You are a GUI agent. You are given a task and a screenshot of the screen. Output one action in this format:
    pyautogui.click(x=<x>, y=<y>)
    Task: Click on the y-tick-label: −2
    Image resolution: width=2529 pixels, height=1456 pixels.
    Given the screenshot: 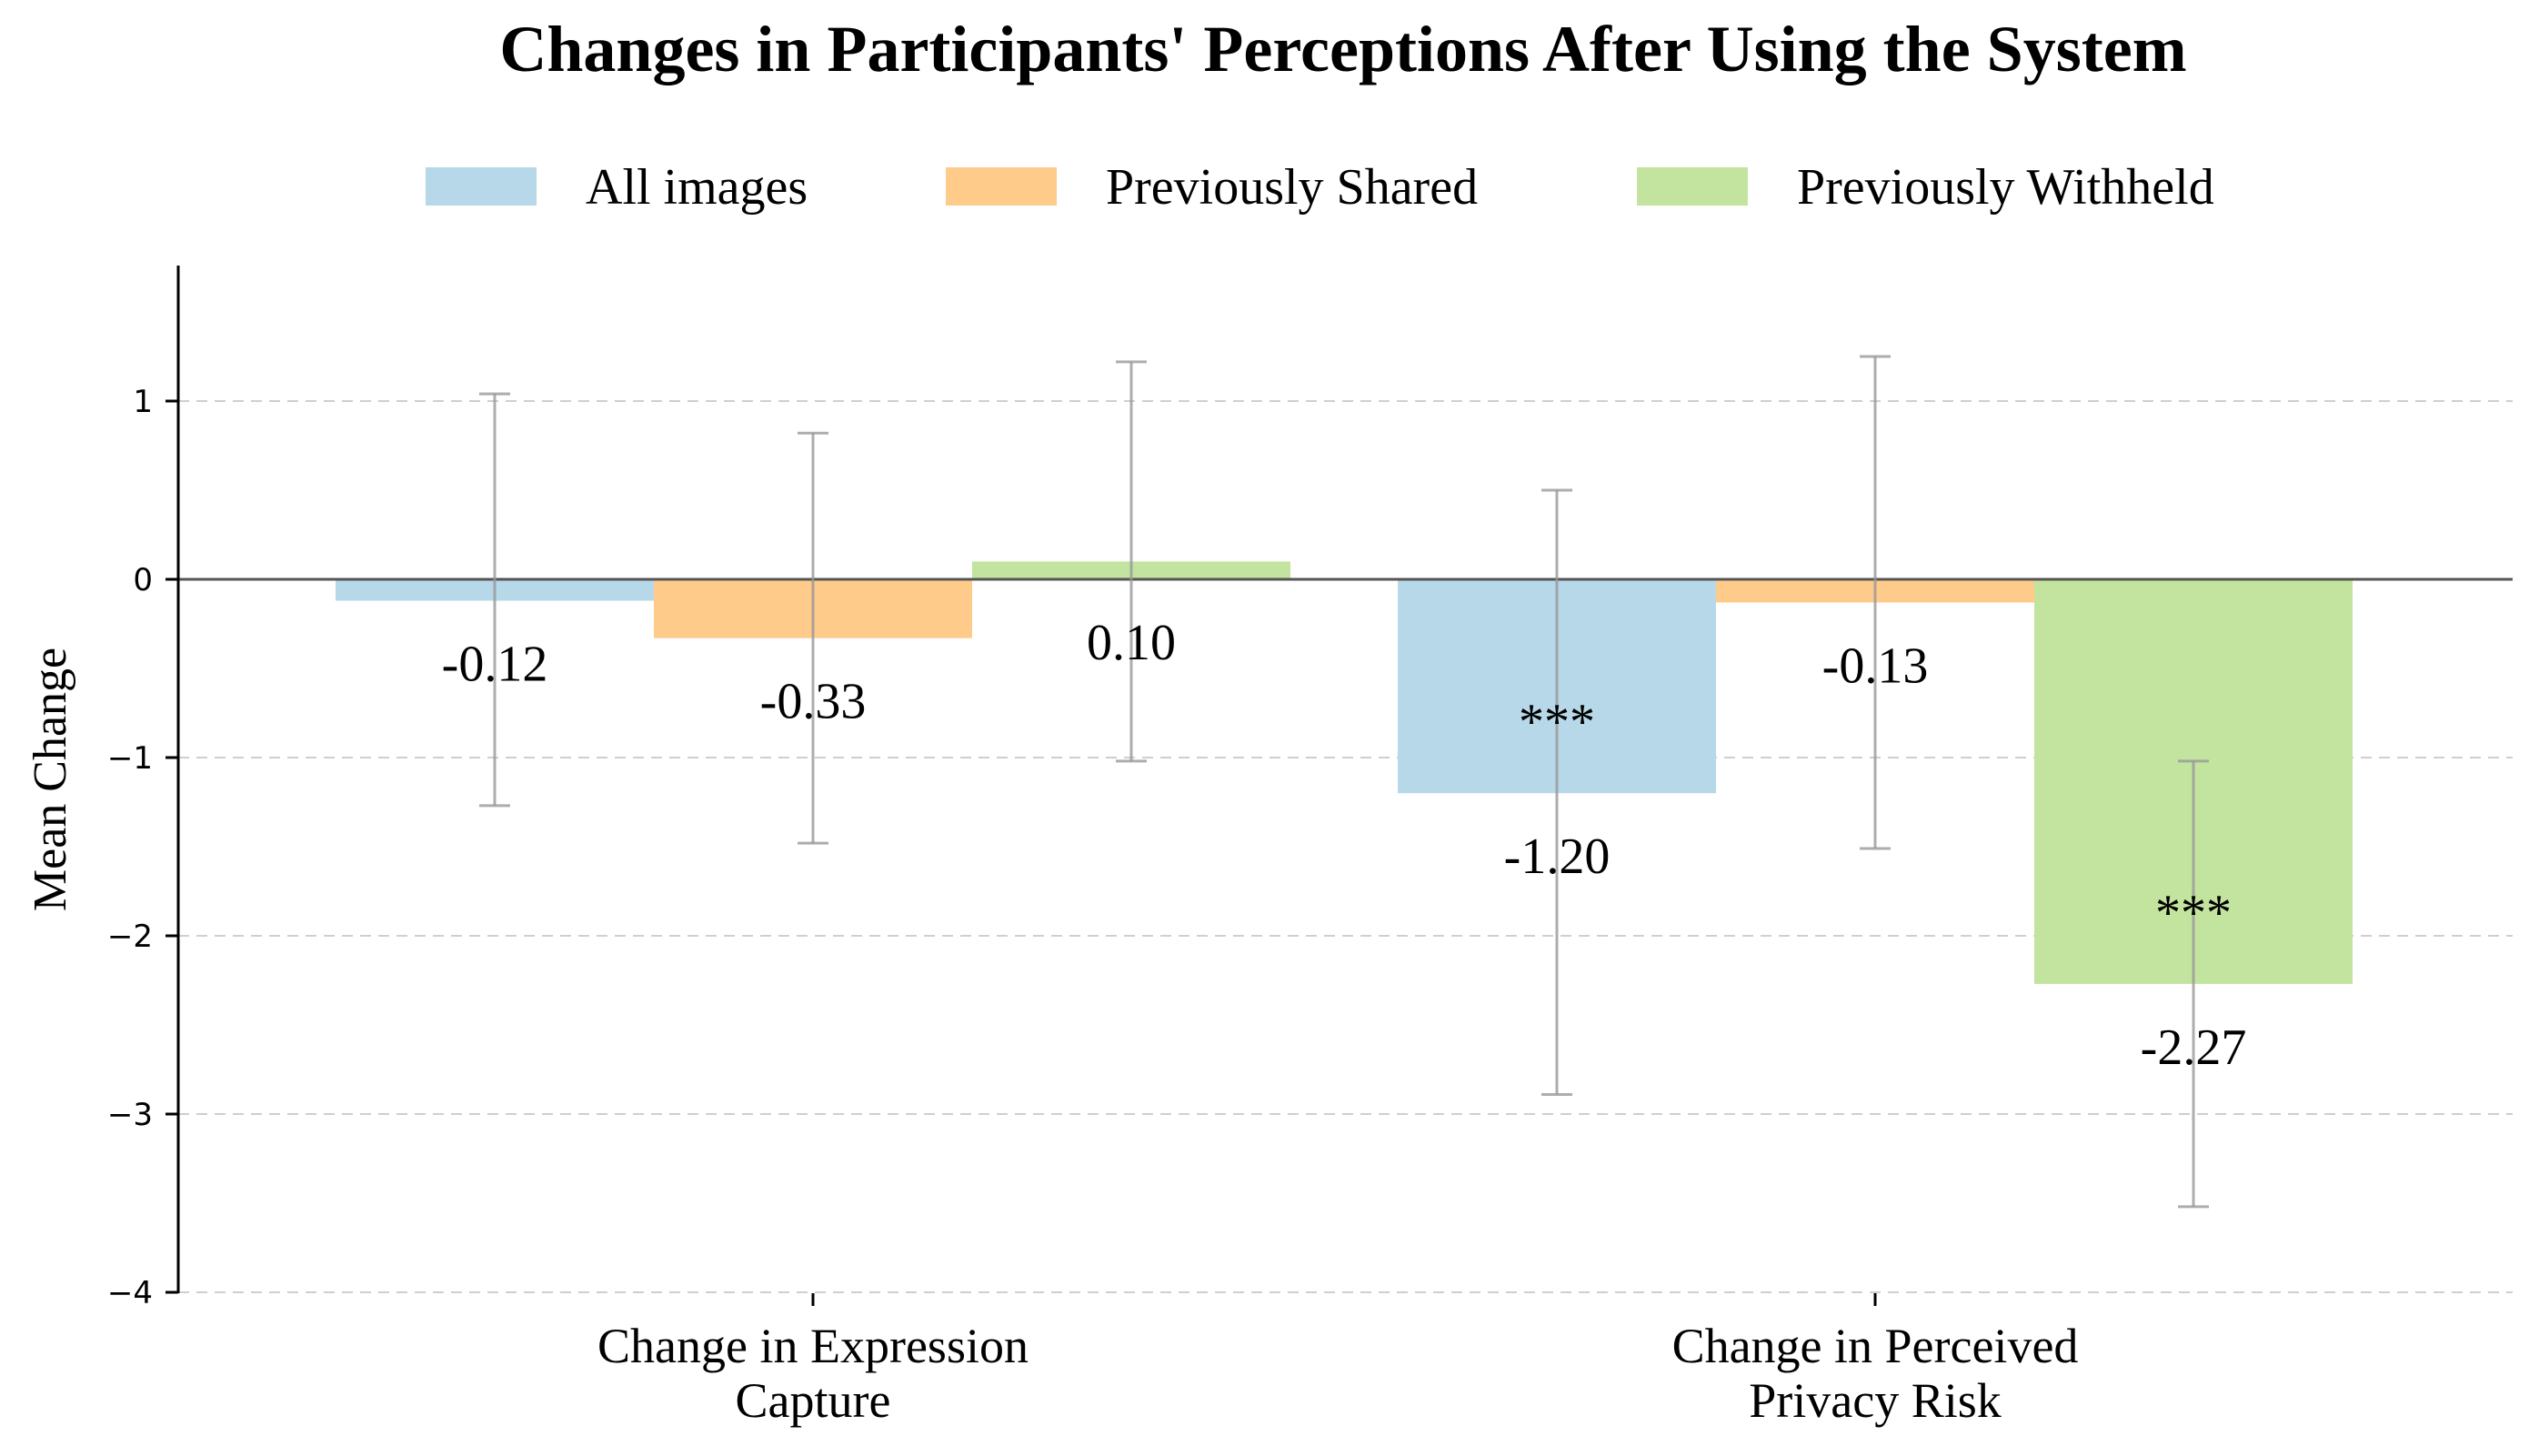 What is the action you would take?
    pyautogui.click(x=130, y=937)
    